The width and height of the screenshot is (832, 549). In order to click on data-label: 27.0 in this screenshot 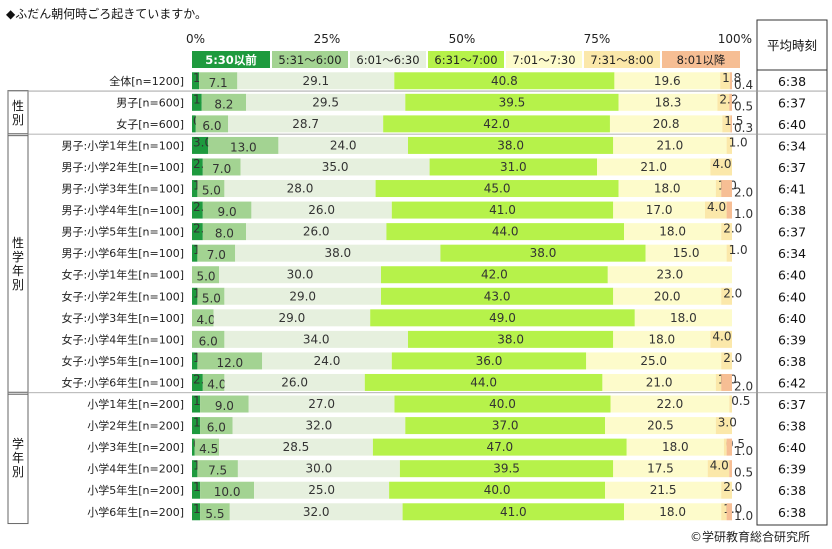, I will do `click(321, 404)`.